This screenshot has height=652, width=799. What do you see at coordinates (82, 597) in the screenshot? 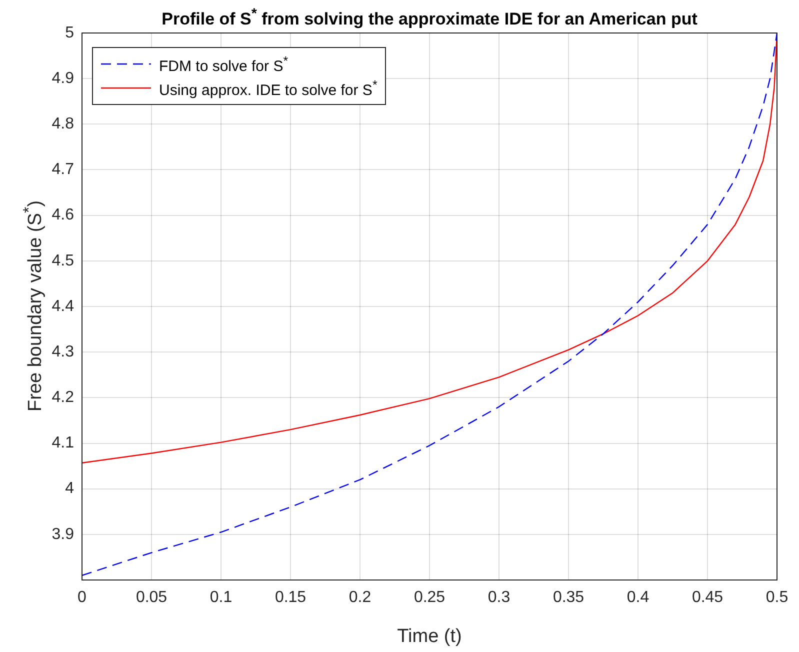
I see `x-tick-label: 0` at bounding box center [82, 597].